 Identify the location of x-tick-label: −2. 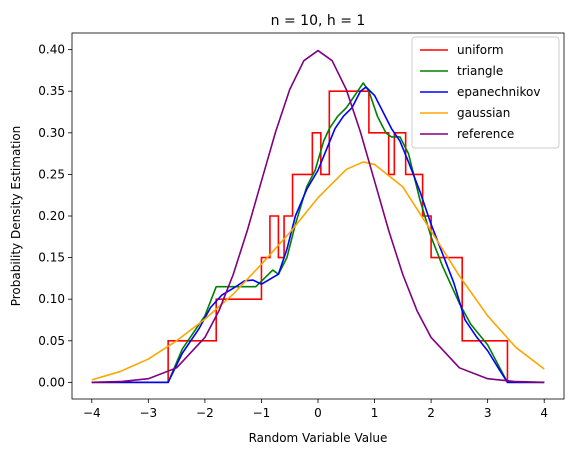
(205, 413).